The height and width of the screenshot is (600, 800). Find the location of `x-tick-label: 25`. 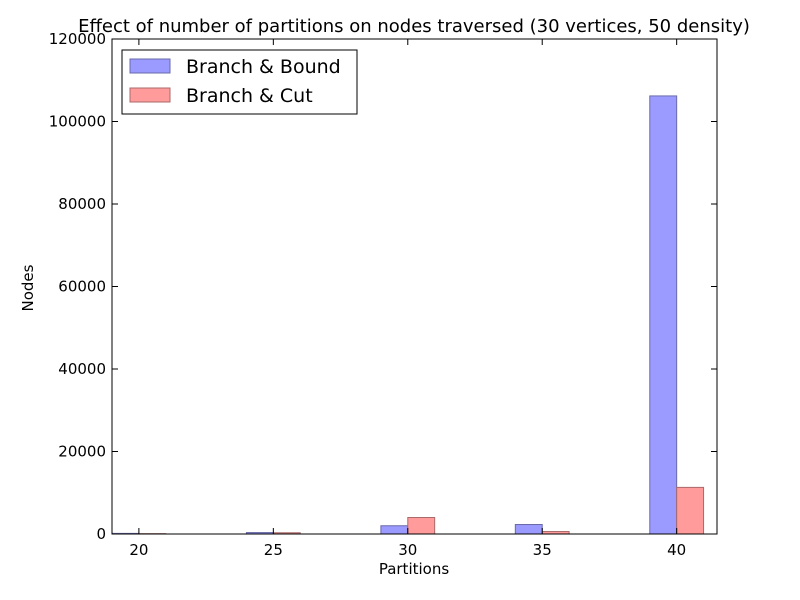

x-tick-label: 25 is located at coordinates (273, 550).